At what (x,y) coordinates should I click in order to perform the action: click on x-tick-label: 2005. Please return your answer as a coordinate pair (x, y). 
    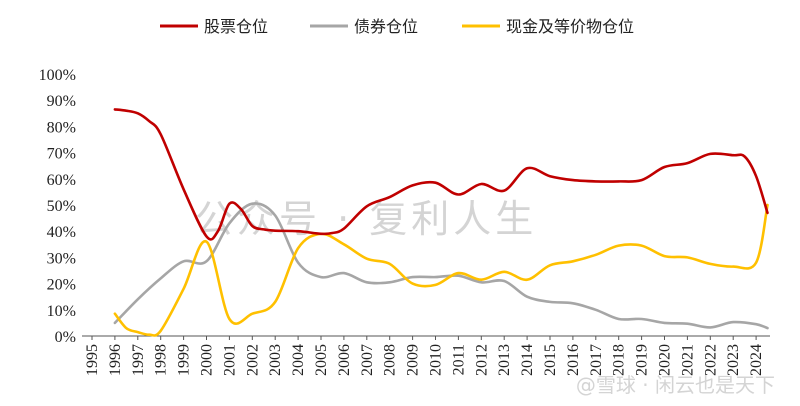
    Looking at the image, I should click on (321, 360).